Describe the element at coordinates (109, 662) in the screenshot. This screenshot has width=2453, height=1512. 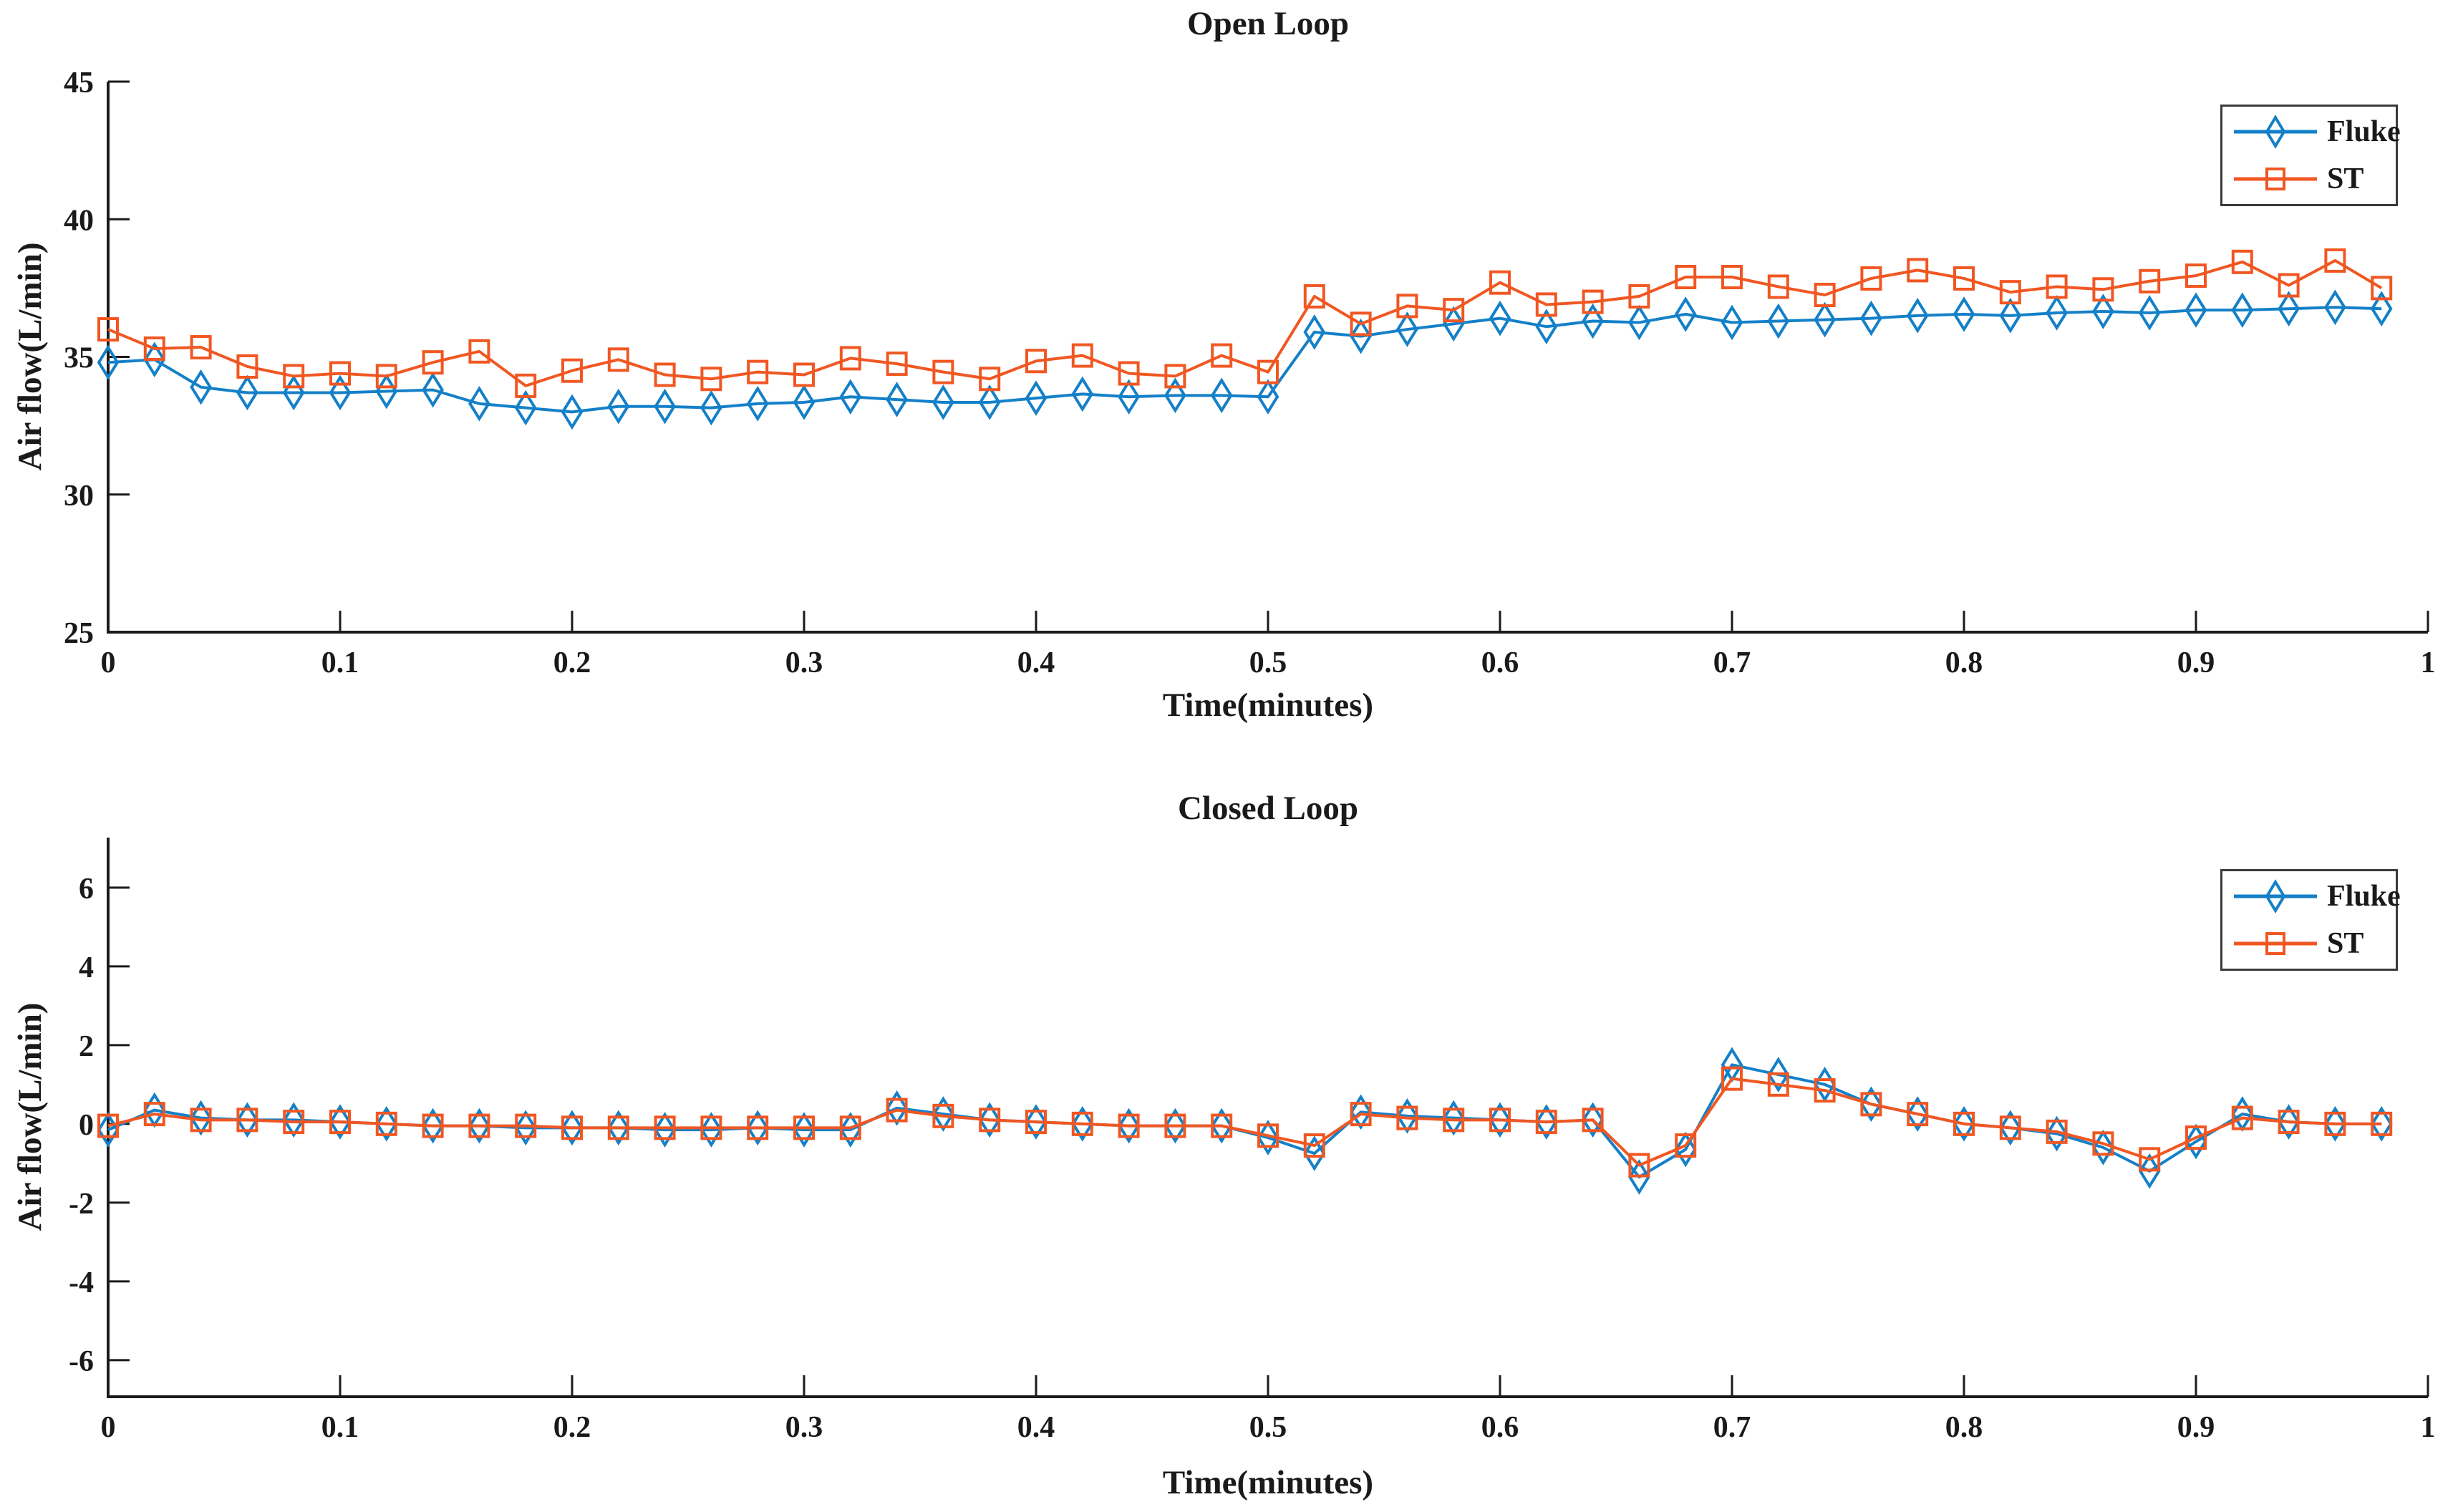
I see `x-tick-label: 0` at that location.